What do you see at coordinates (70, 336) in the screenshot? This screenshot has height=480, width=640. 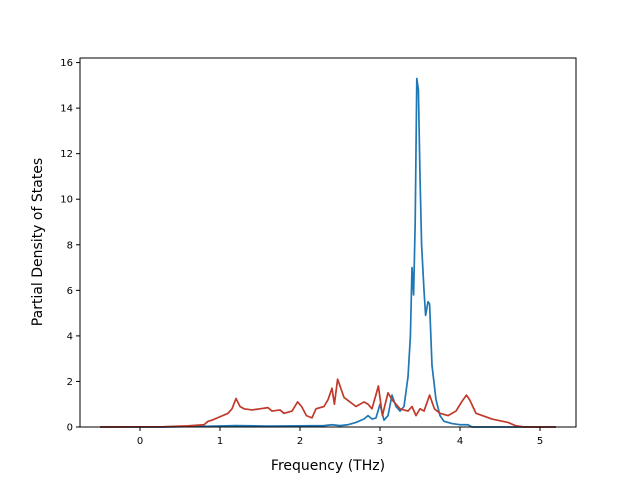 I see `y-tick-label: 4` at bounding box center [70, 336].